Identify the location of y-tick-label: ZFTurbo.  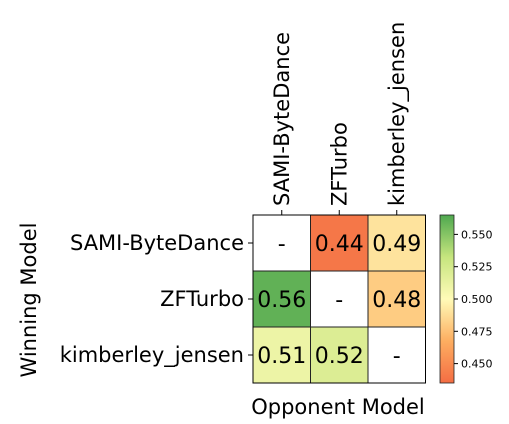
(202, 299).